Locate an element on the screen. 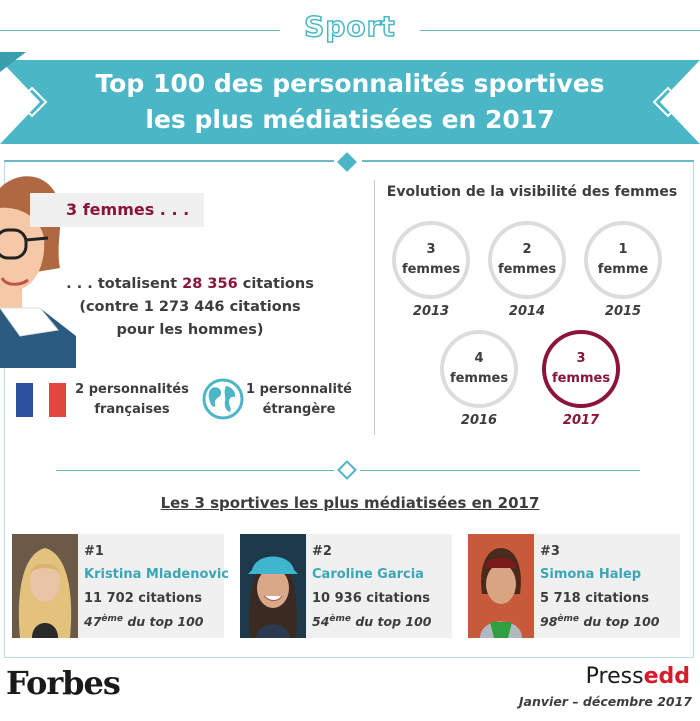 The height and width of the screenshot is (721, 700). foreign-count-label: 1 personnalité étrangère is located at coordinates (299, 400).